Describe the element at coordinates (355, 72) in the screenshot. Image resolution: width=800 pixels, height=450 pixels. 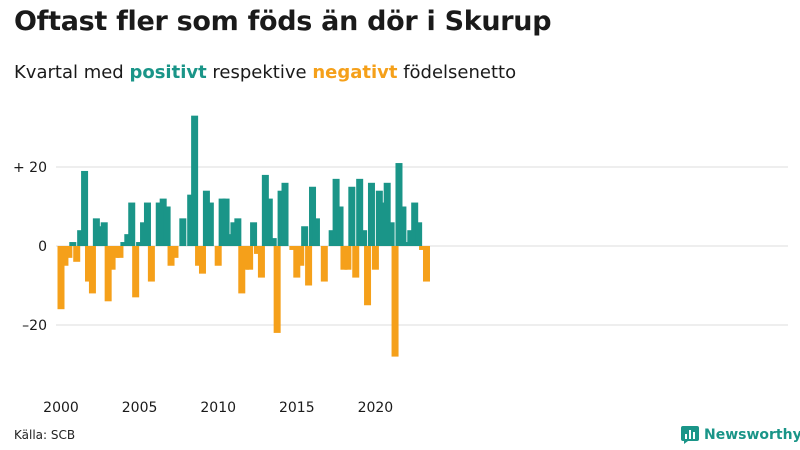
I see `subtitle-negative-word: negativt` at that location.